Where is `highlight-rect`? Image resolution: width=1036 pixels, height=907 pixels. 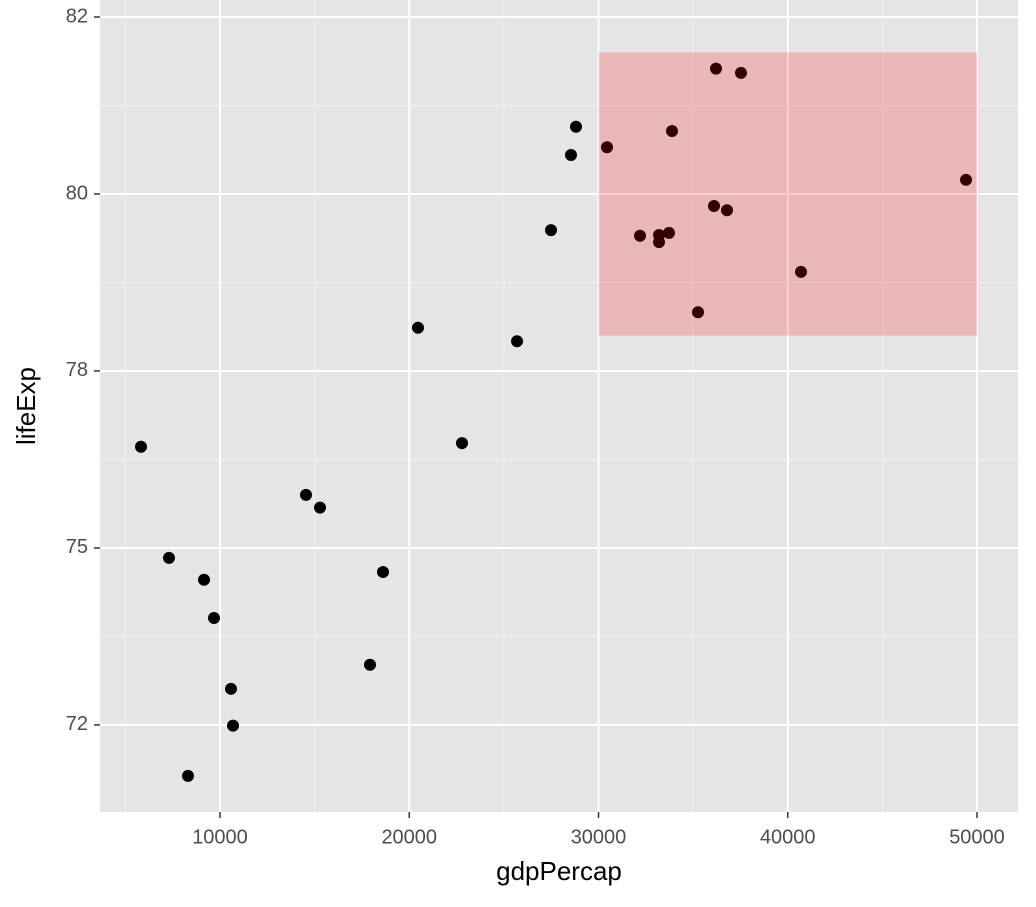
highlight-rect is located at coordinates (788, 194).